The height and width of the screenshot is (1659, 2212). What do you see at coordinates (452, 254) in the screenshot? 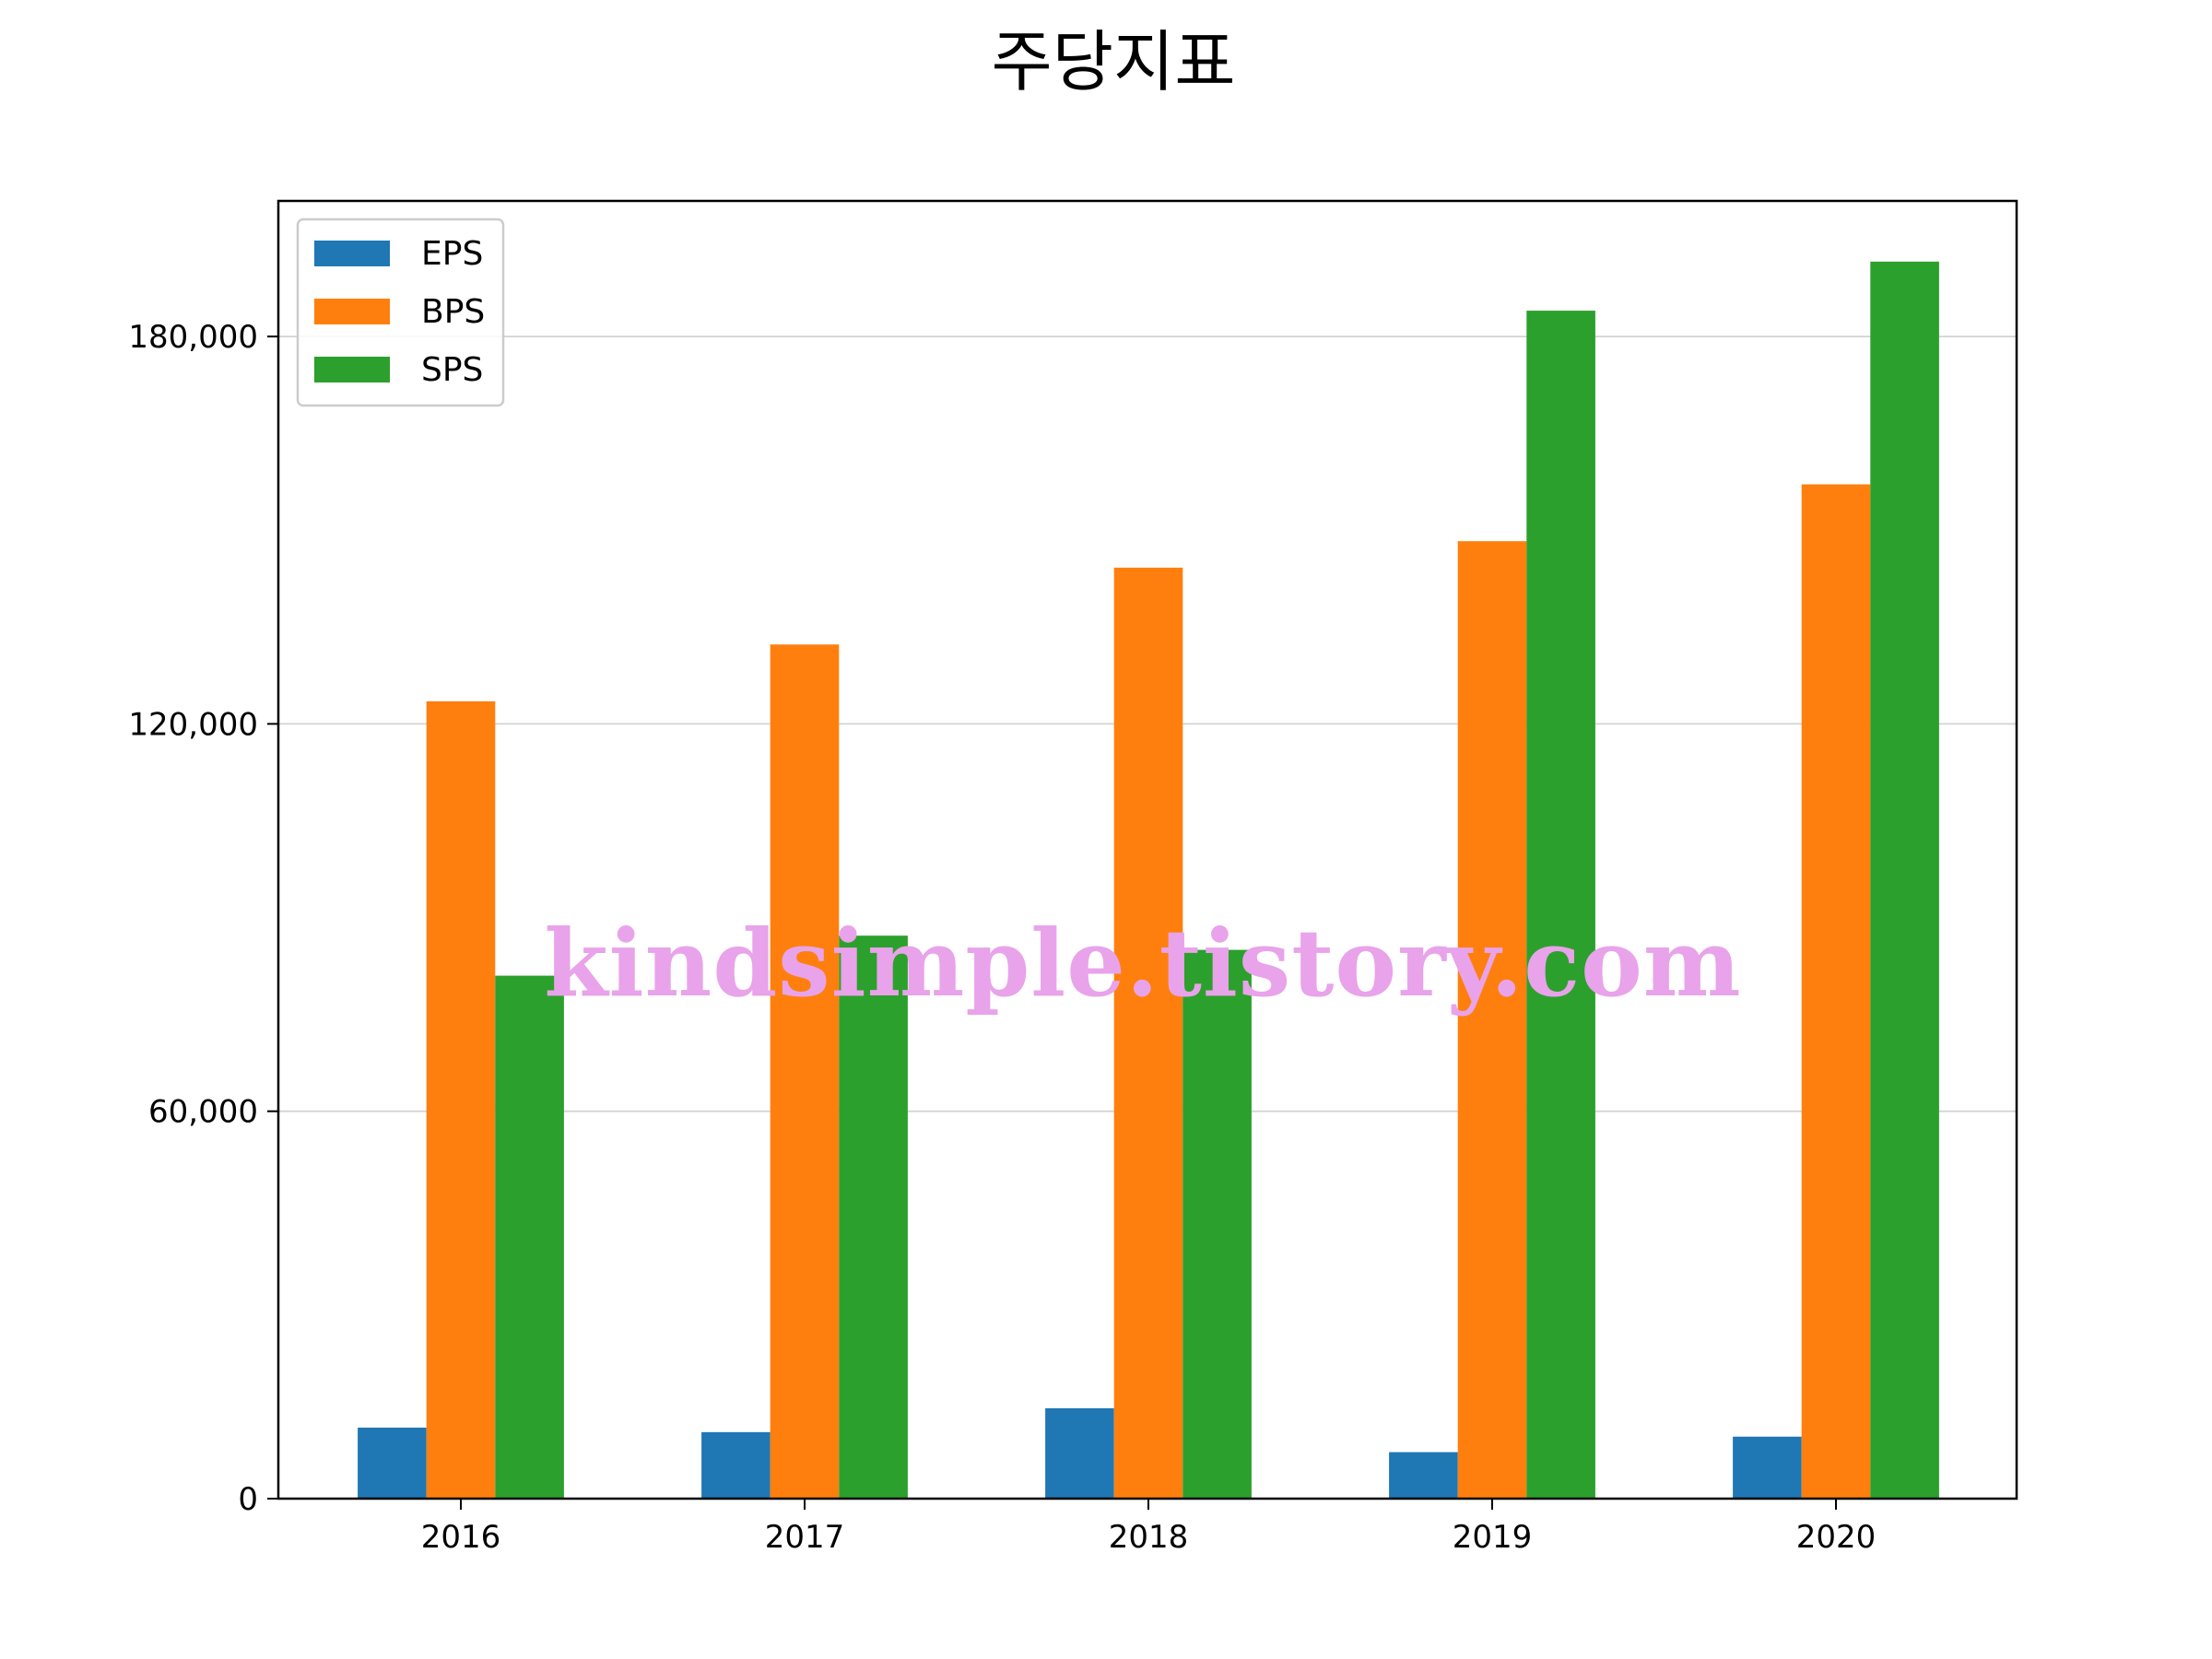
I see `legend-label-eps: EPS` at bounding box center [452, 254].